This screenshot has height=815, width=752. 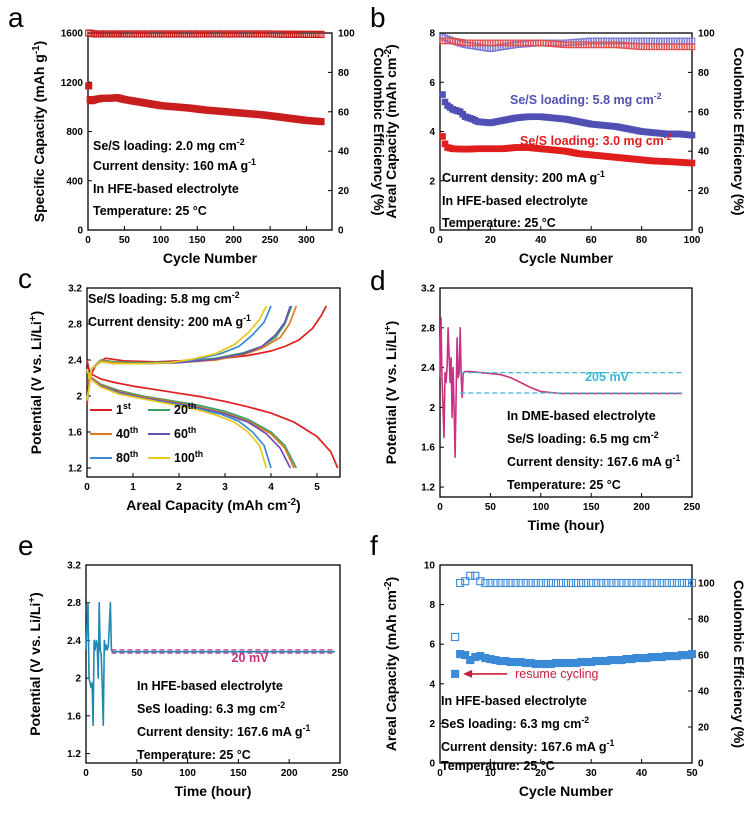 What do you see at coordinates (428, 448) in the screenshot?
I see `y-tick-label: 1.6` at bounding box center [428, 448].